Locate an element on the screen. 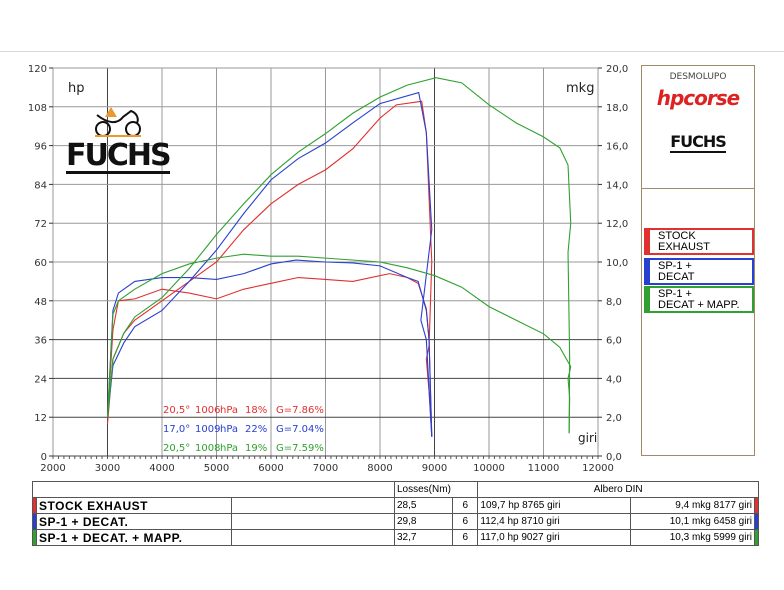  y-right-tick-label: 6,0 is located at coordinates (614, 341).